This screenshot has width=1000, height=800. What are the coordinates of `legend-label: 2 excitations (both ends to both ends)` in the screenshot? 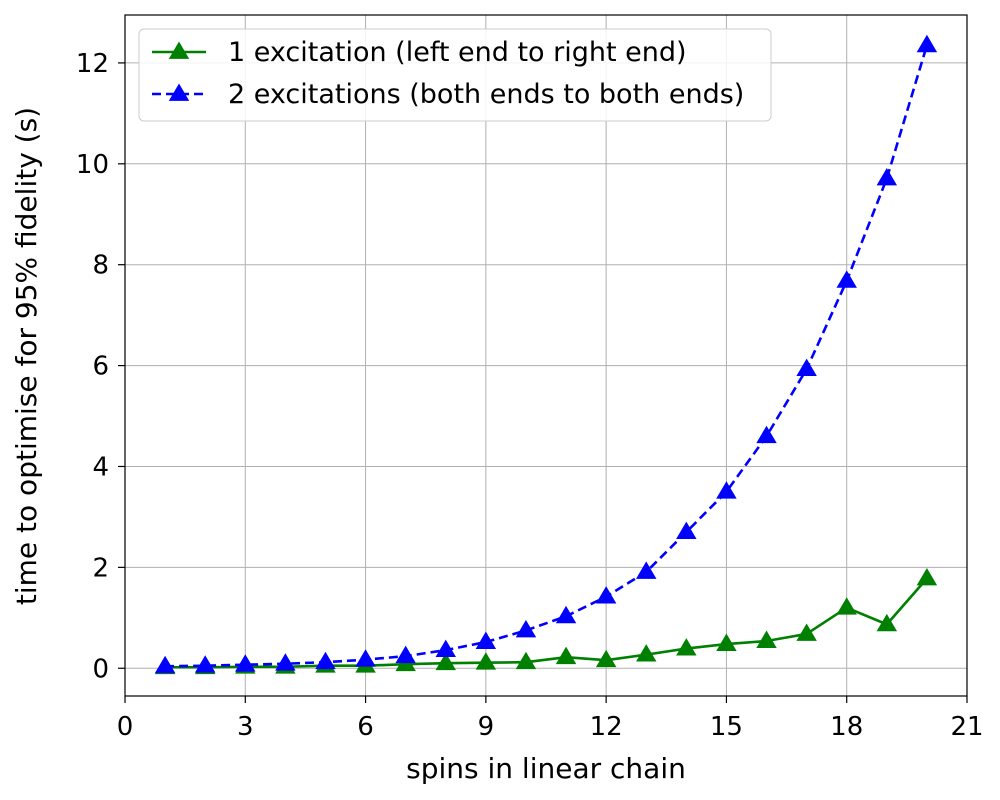 It's located at (486, 94).